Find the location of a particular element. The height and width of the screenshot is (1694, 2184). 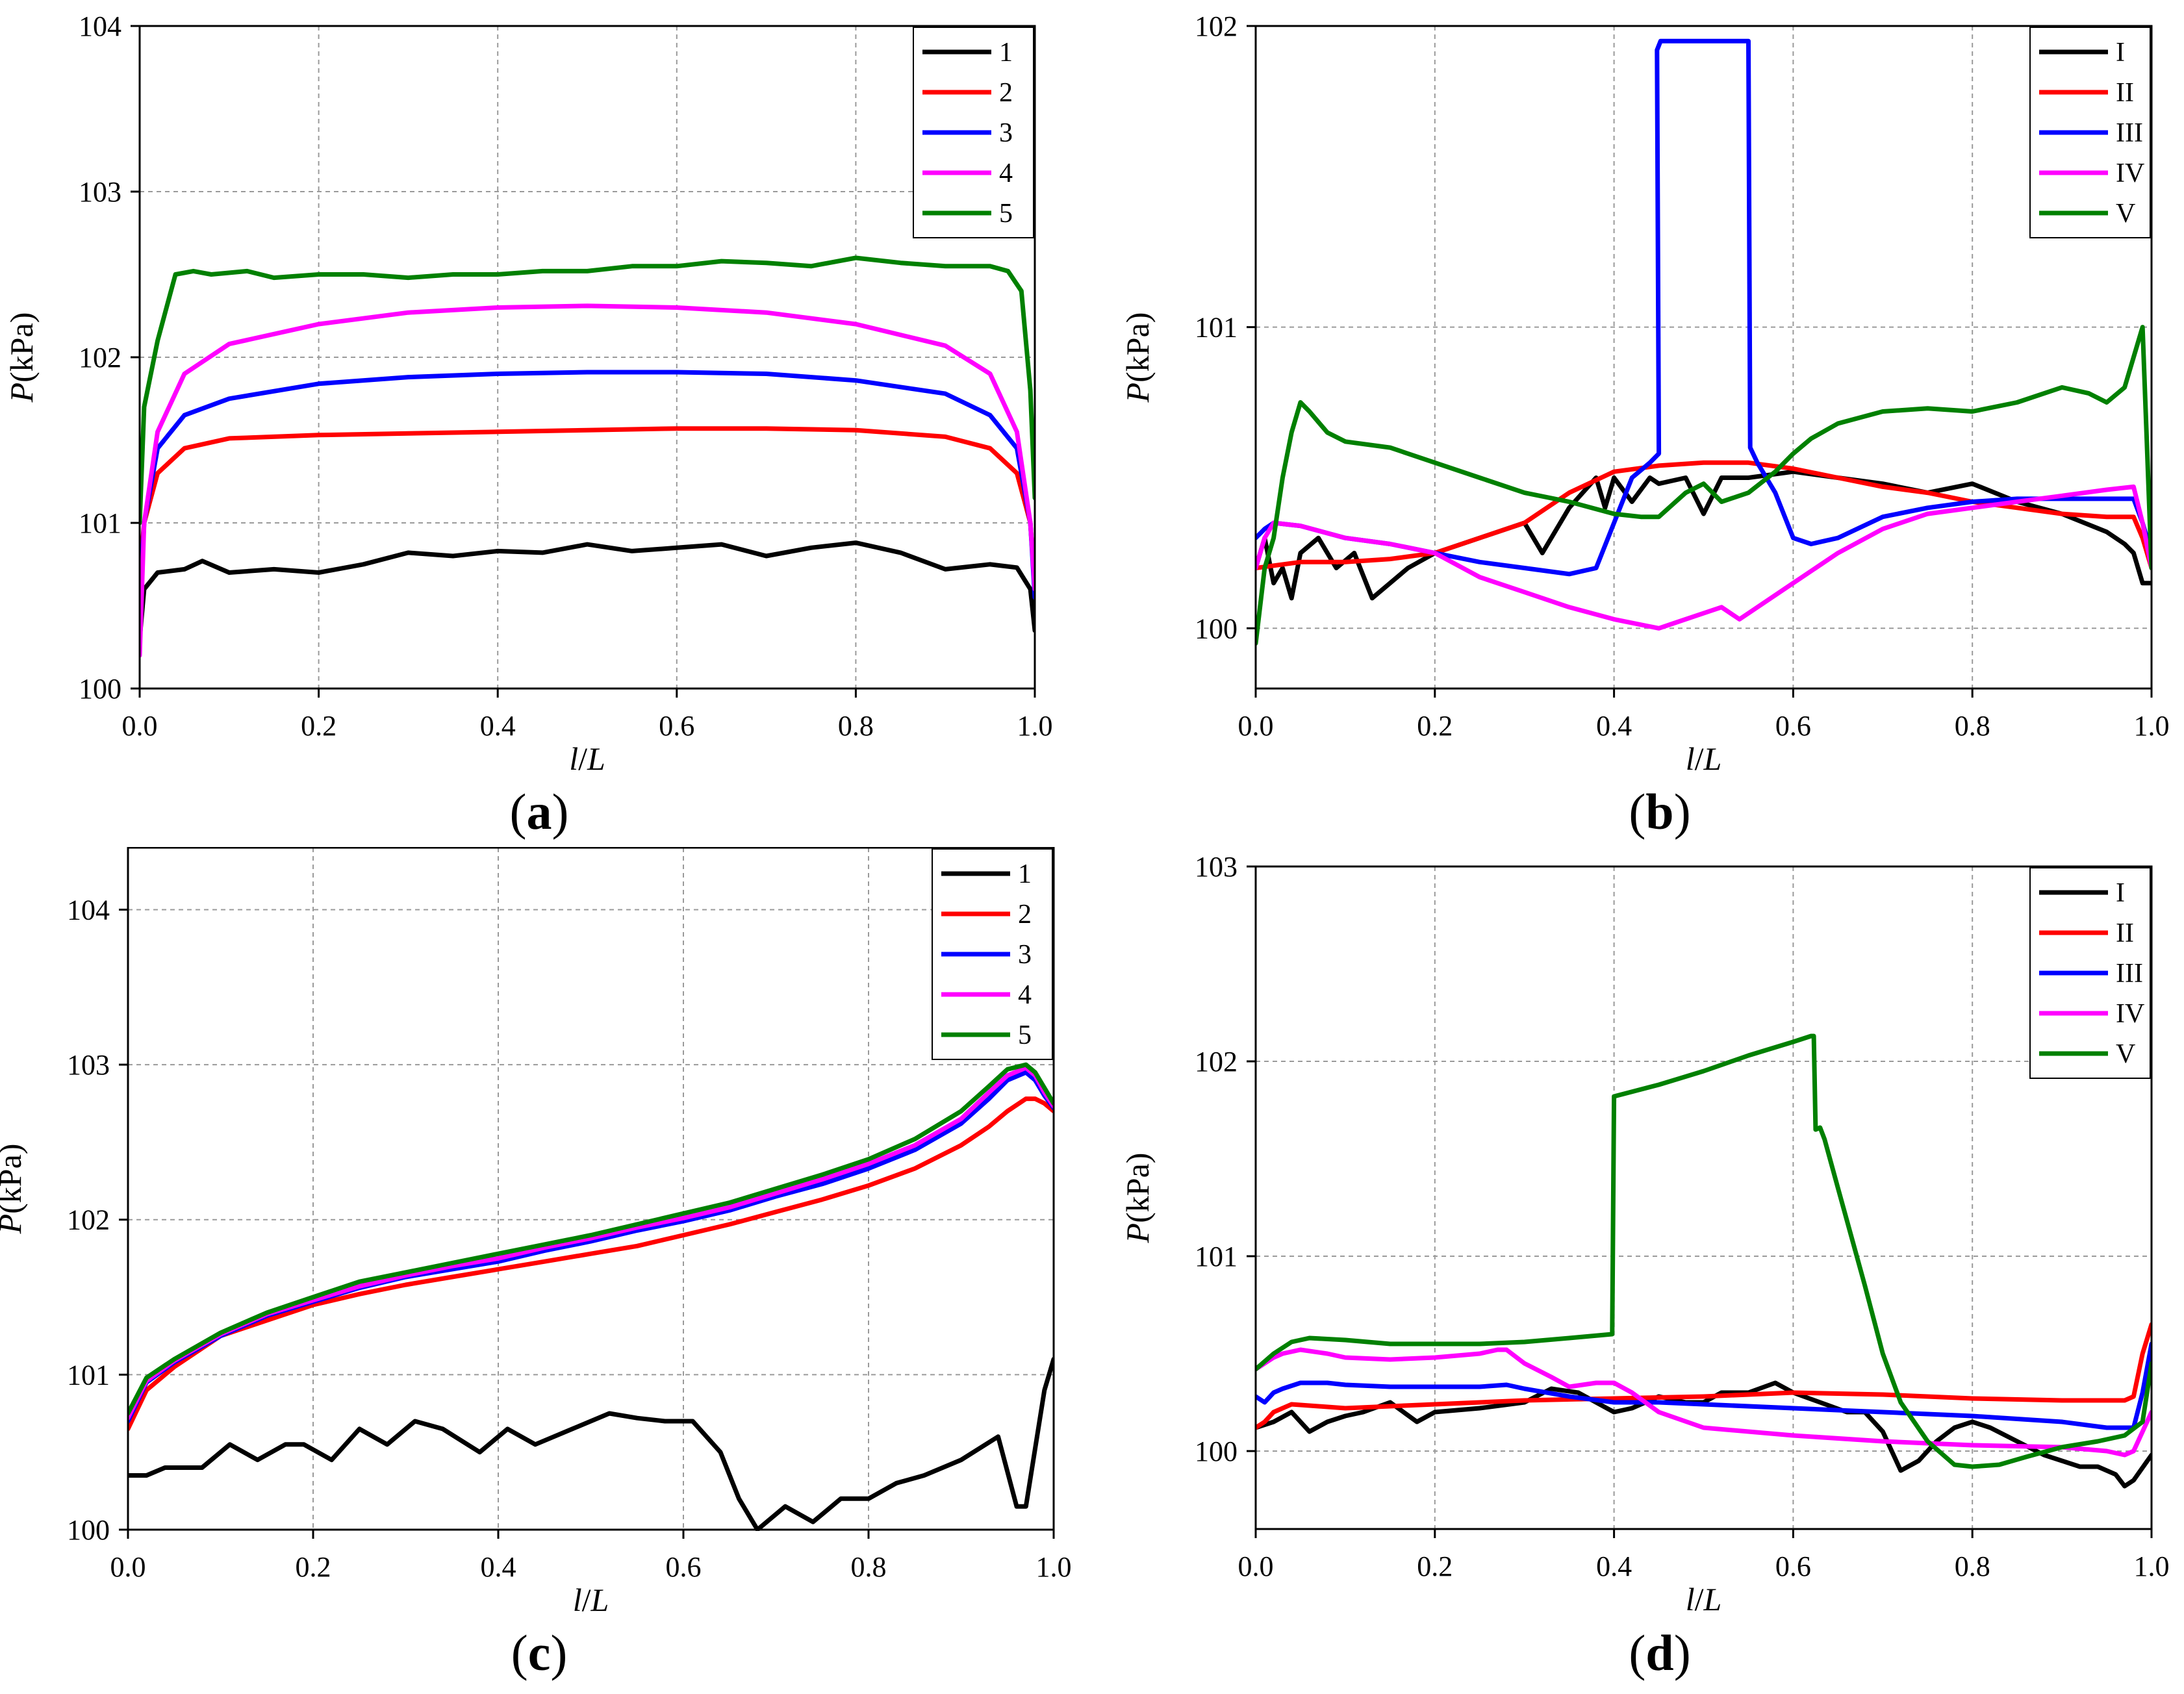

legend-label-3: 3 is located at coordinates (1025, 955).